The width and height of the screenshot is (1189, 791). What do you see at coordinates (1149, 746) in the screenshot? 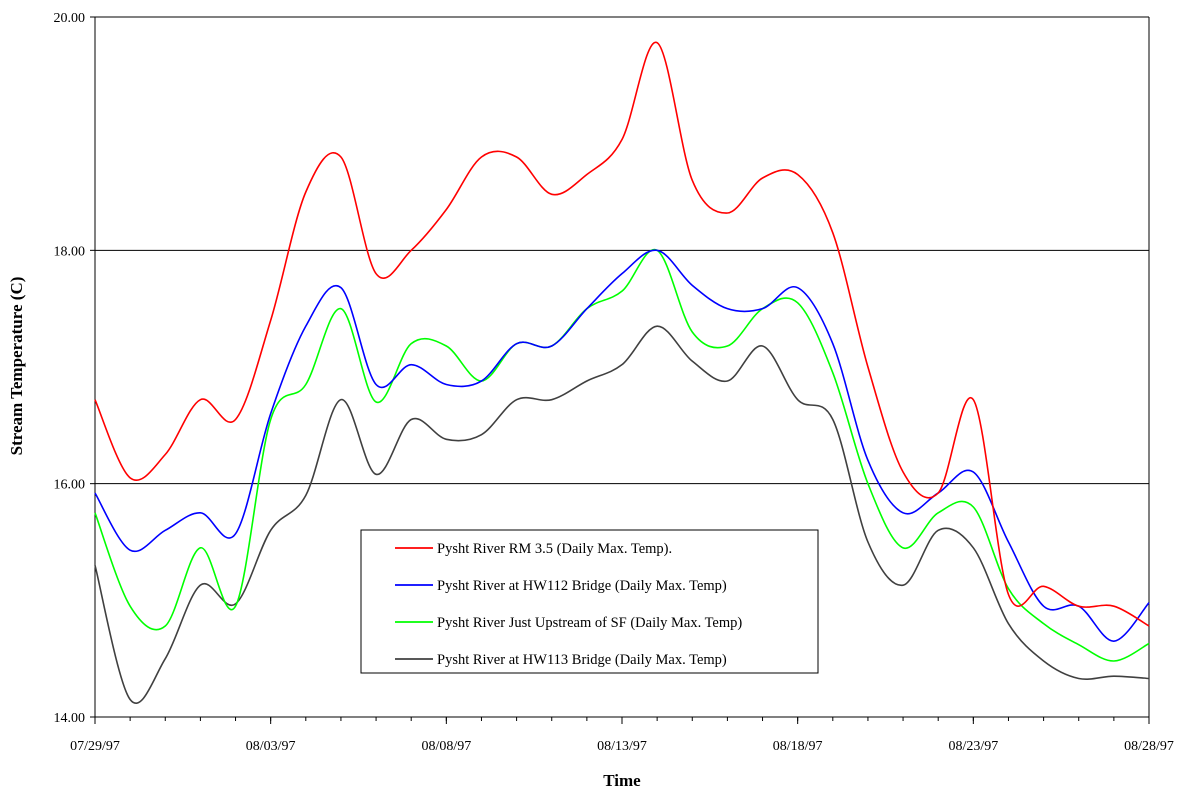
I see `x-tick-label: 08/28/97` at bounding box center [1149, 746].